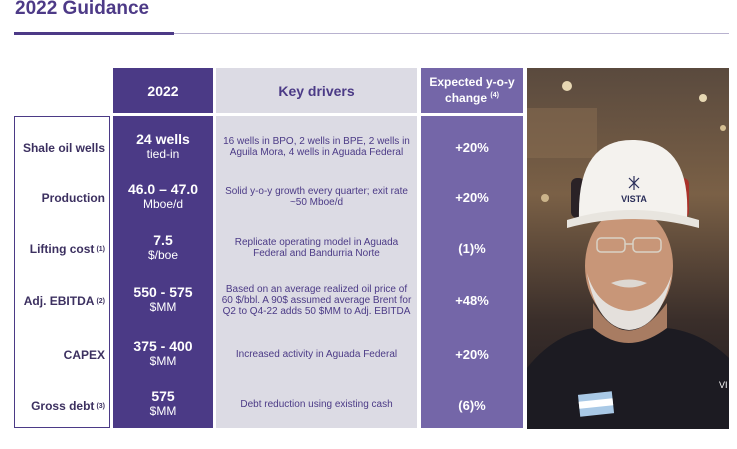 The height and width of the screenshot is (449, 737). Describe the element at coordinates (163, 255) in the screenshot. I see `unit-text: $/boe` at that location.